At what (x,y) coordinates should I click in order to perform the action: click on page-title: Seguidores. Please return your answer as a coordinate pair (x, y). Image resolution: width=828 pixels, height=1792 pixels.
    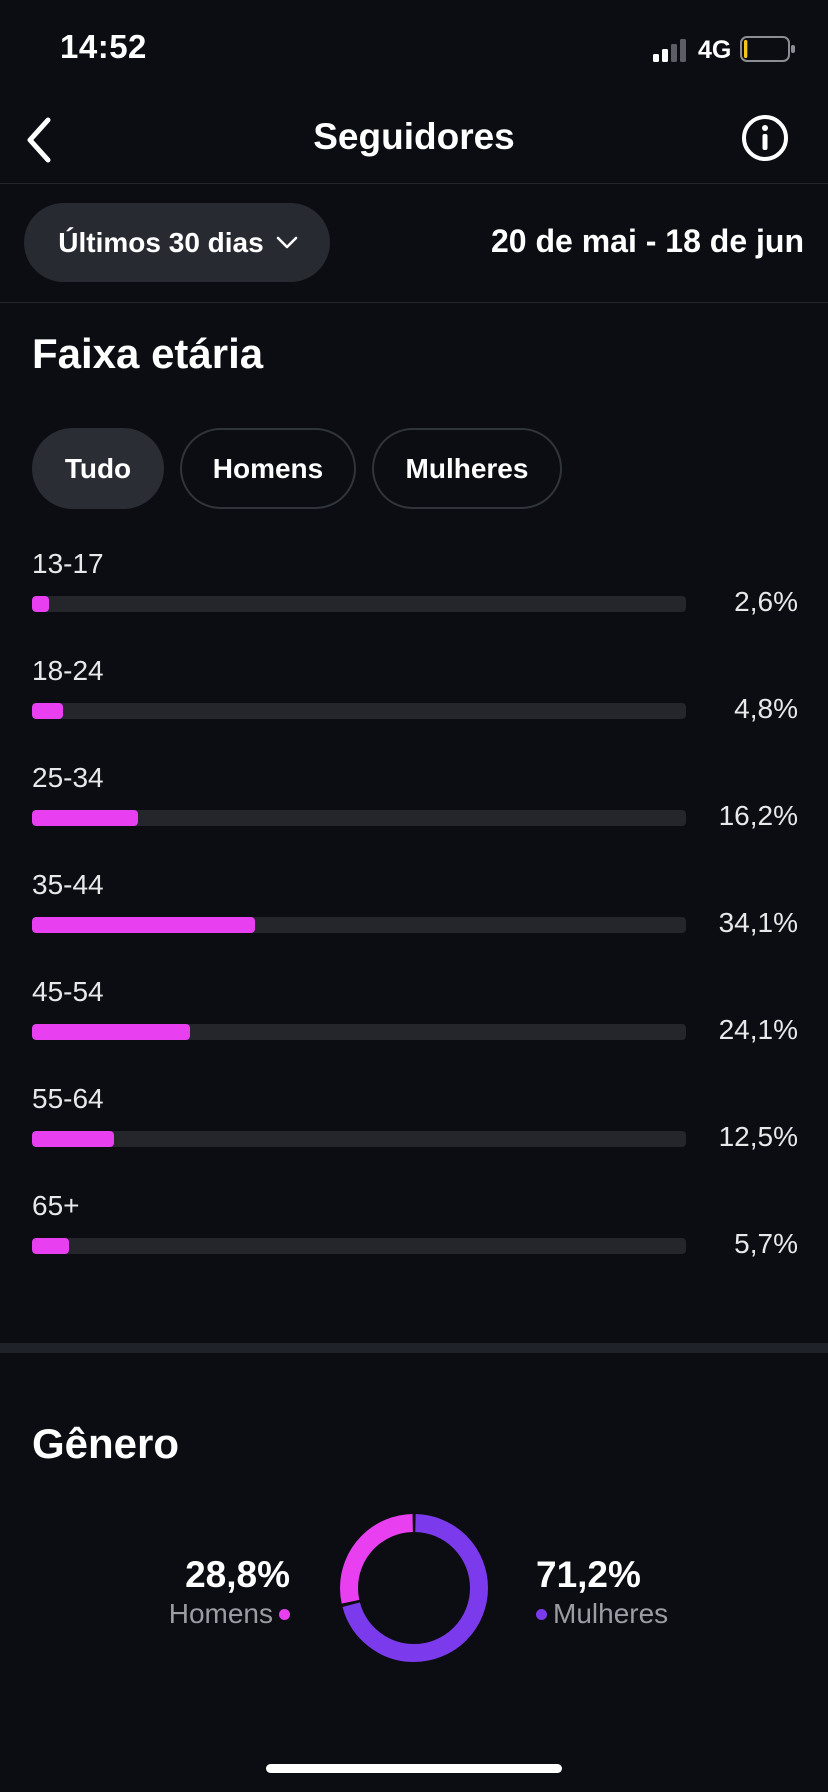
    Looking at the image, I should click on (414, 136).